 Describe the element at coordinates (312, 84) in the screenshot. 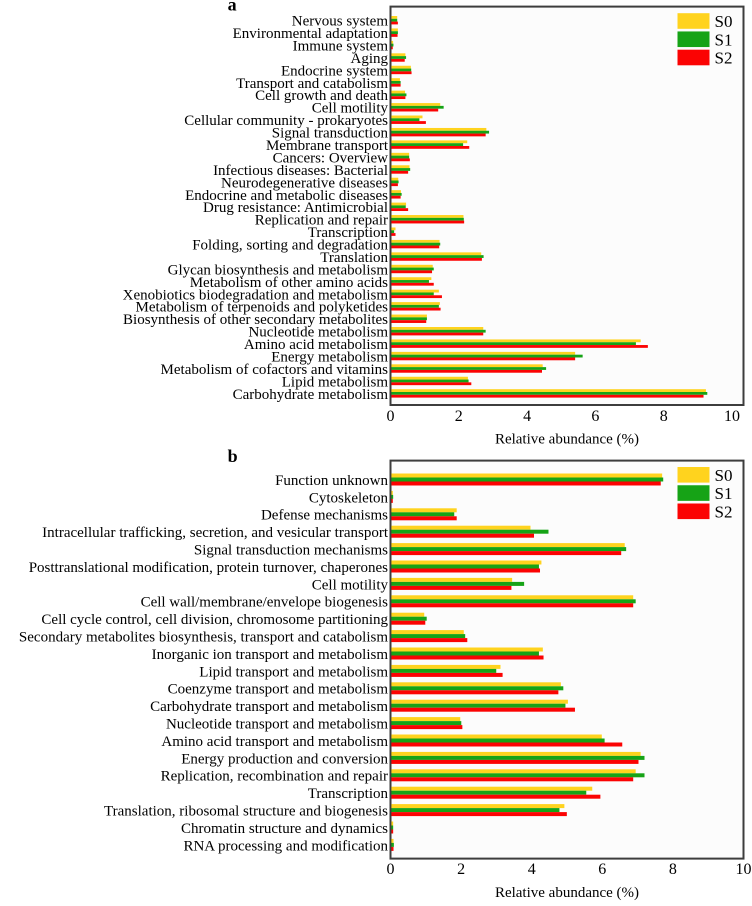

I see `svg-text: Transport and catabolism` at that location.